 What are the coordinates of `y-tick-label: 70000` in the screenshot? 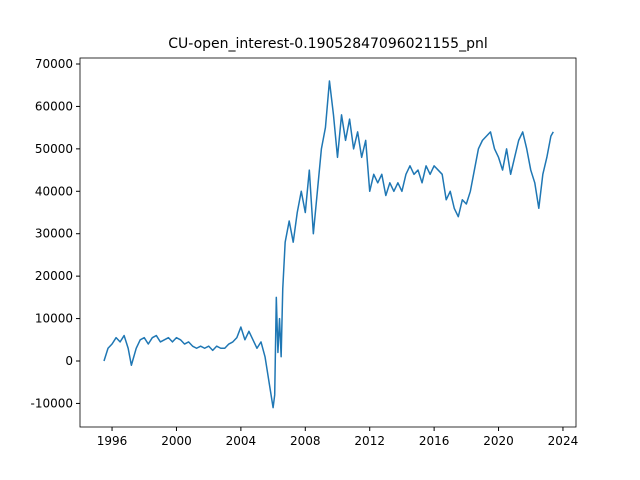 It's located at (54, 64).